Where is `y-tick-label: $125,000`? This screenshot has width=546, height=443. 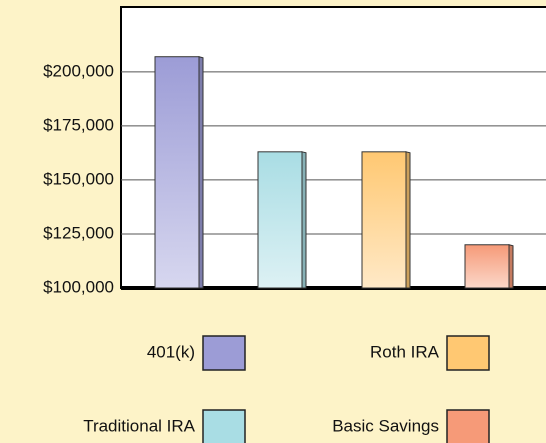
y-tick-label: $125,000 is located at coordinates (78, 232).